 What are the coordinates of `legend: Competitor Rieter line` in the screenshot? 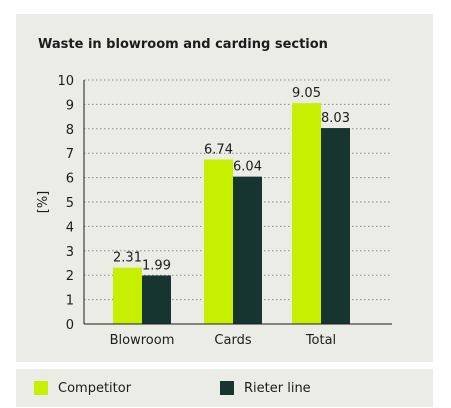 It's located at (224, 388).